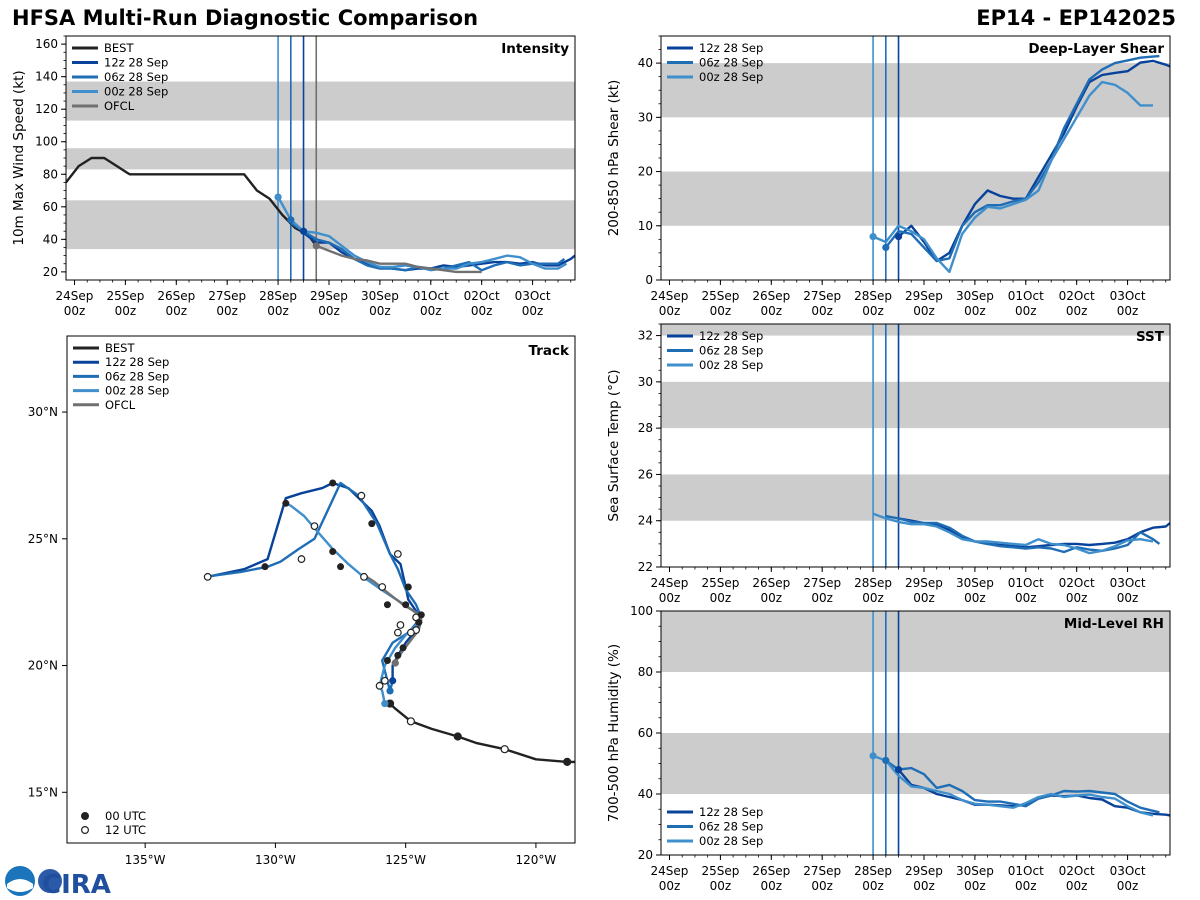  I want to click on panel-title: Mid-Level RH, so click(1114, 624).